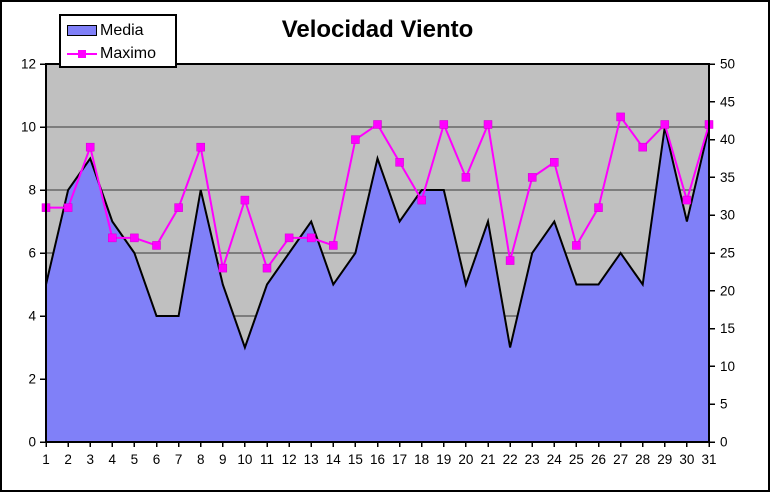  What do you see at coordinates (727, 101) in the screenshot?
I see `svg-text: 45` at bounding box center [727, 101].